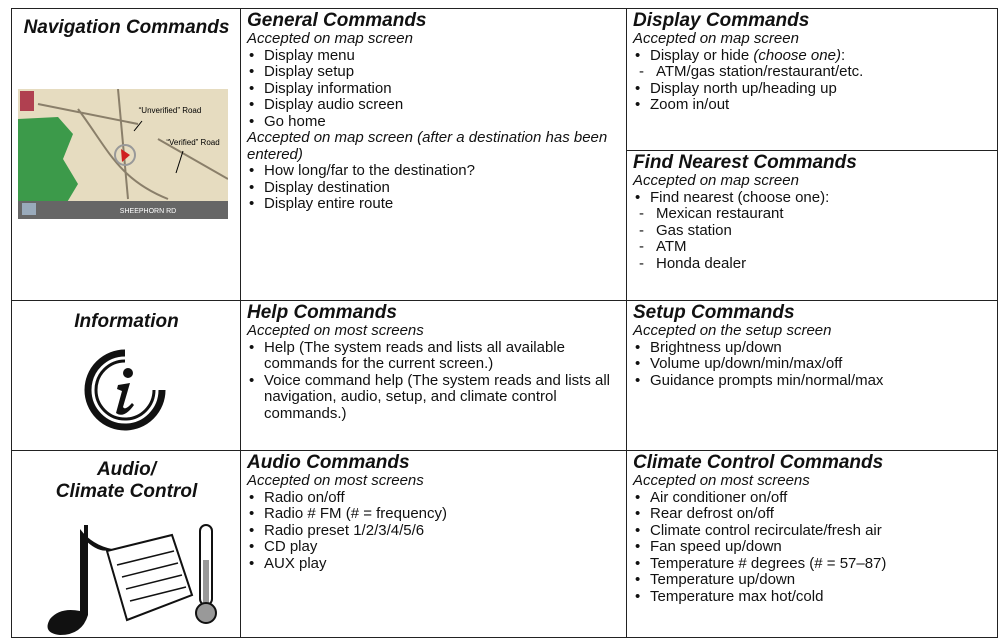 This screenshot has height=642, width=1008. Describe the element at coordinates (433, 498) in the screenshot. I see `bullet-item: Radio on/off` at that location.